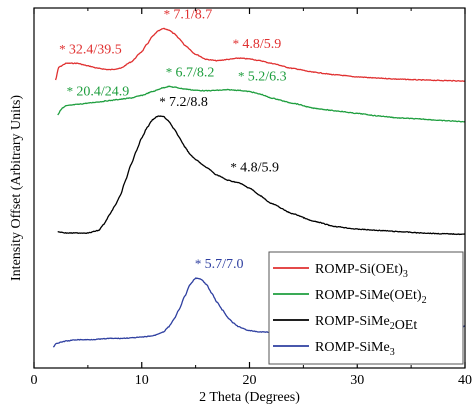 This screenshot has height=410, width=474. I want to click on legend-label-romp-sime2oet: ROMP-SiMe2OEt, so click(366, 323).